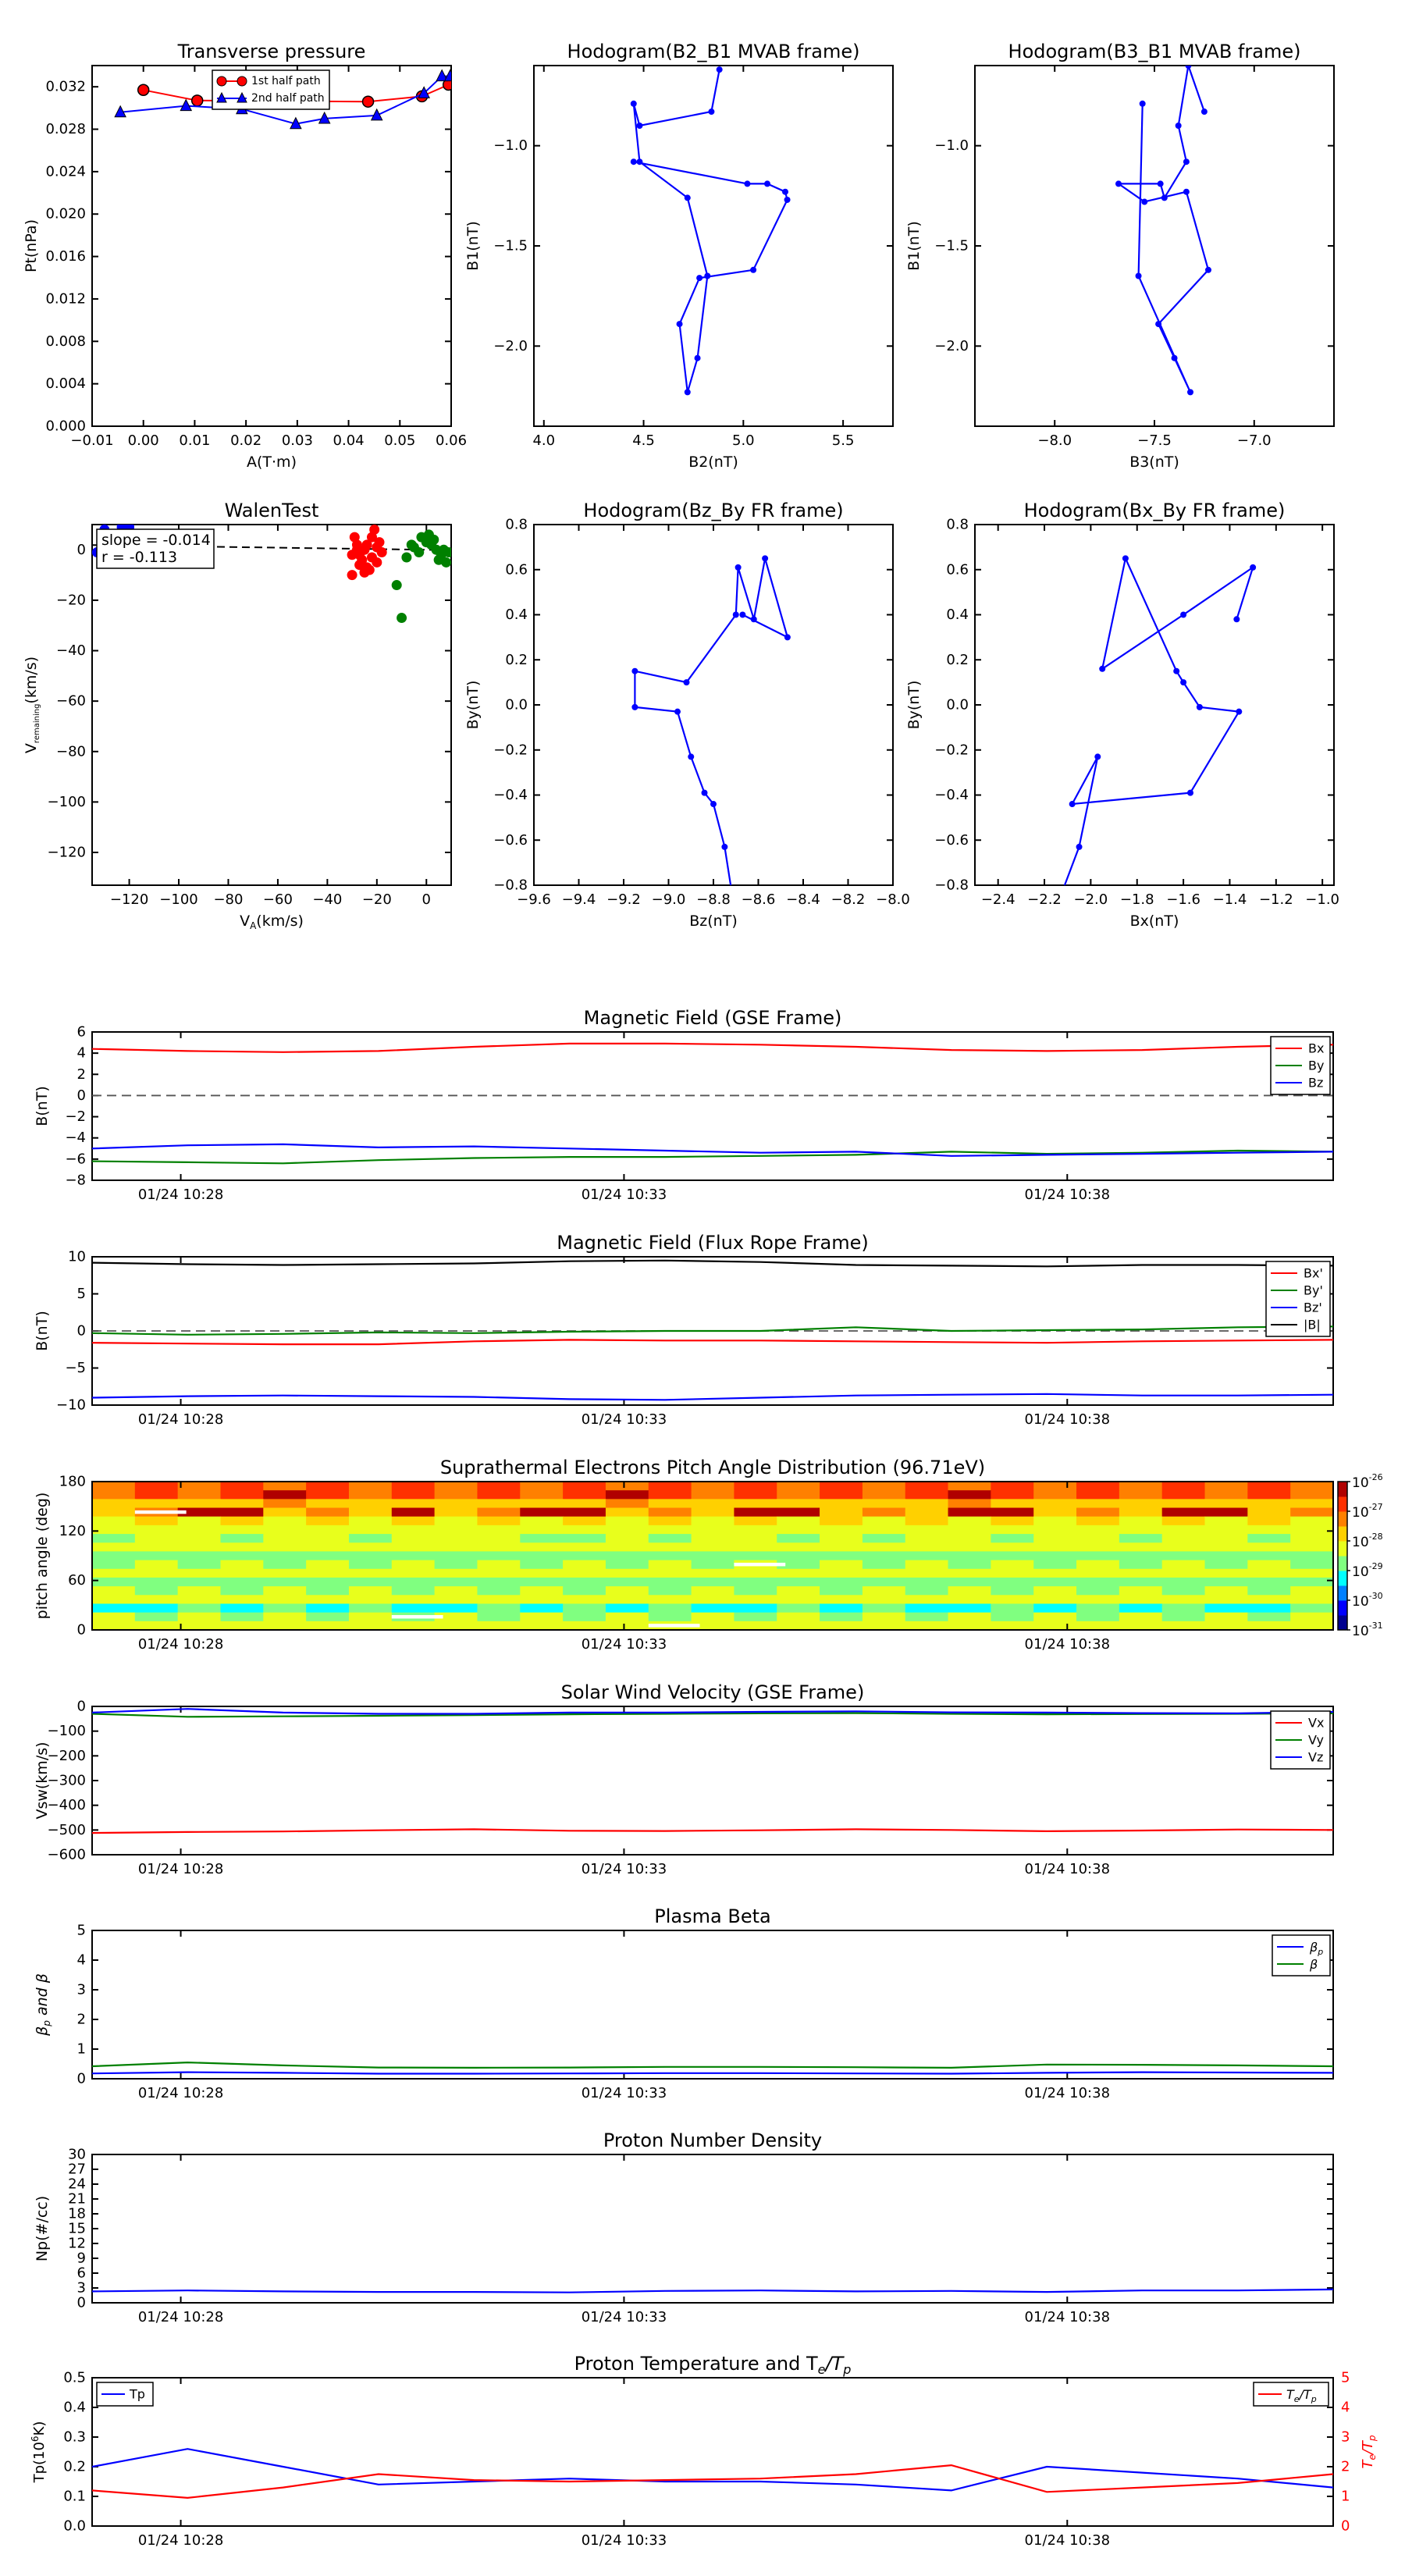  What do you see at coordinates (1346, 2467) in the screenshot?
I see `y2-tick-label: 2` at bounding box center [1346, 2467].